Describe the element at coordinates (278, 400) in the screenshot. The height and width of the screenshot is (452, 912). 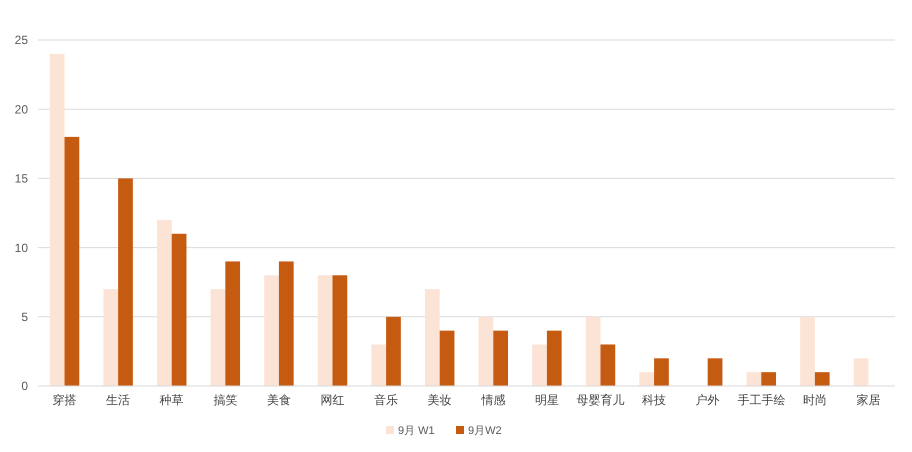
I see `x-tick-label: 美食` at that location.